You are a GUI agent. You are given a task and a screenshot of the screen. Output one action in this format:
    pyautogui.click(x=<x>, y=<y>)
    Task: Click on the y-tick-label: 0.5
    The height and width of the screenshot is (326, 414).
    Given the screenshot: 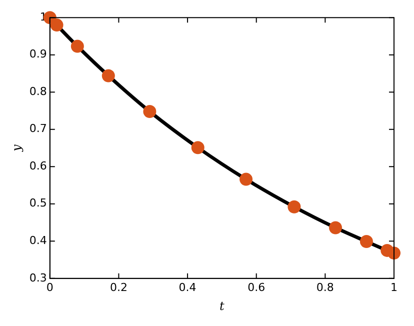 What is the action you would take?
    pyautogui.click(x=38, y=203)
    